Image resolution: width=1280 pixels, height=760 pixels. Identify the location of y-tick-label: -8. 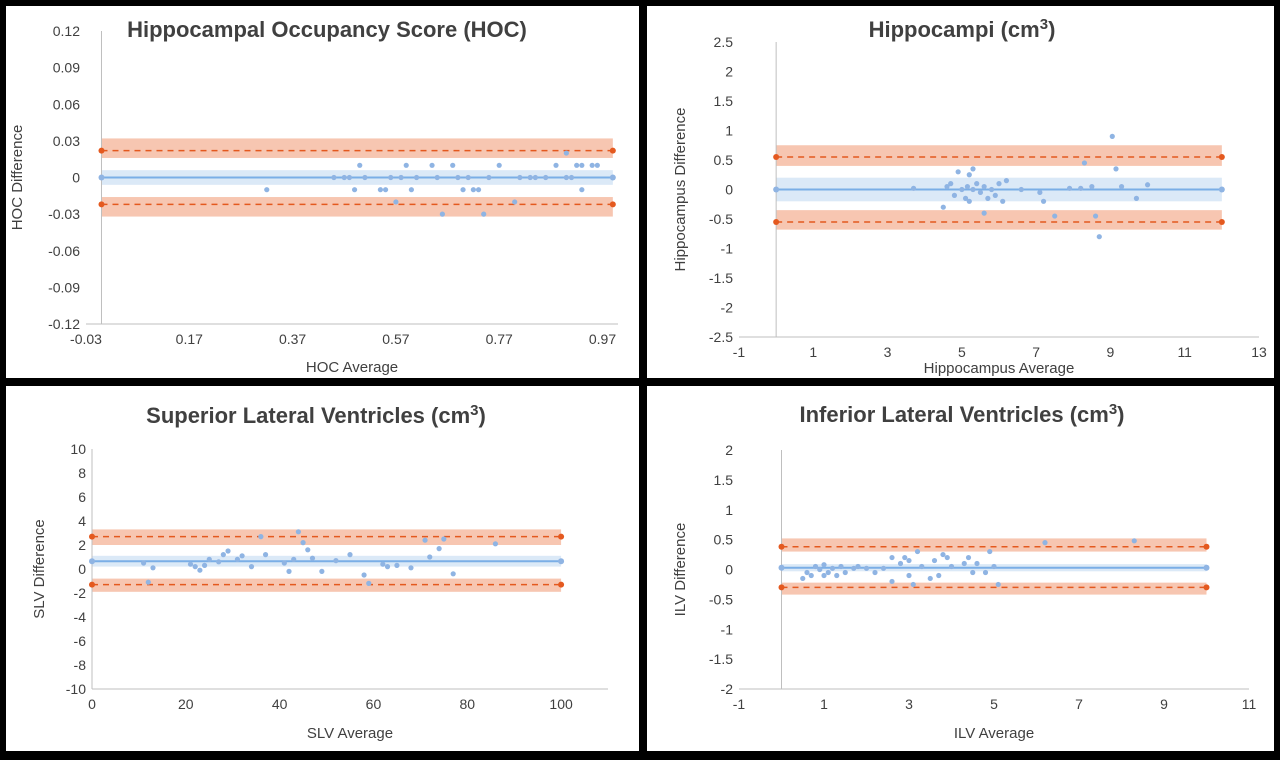
(80, 665).